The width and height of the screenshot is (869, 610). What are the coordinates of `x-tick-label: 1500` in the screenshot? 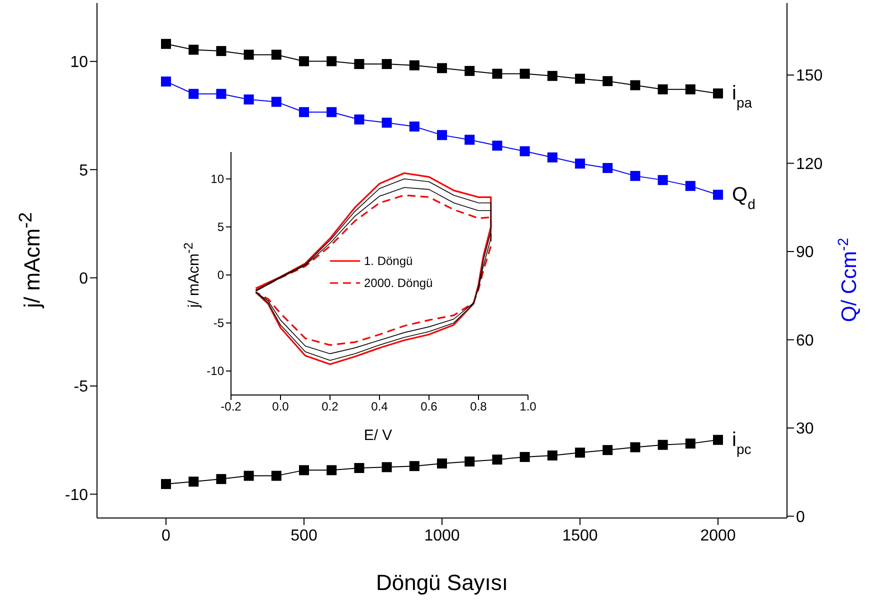 It's located at (580, 535).